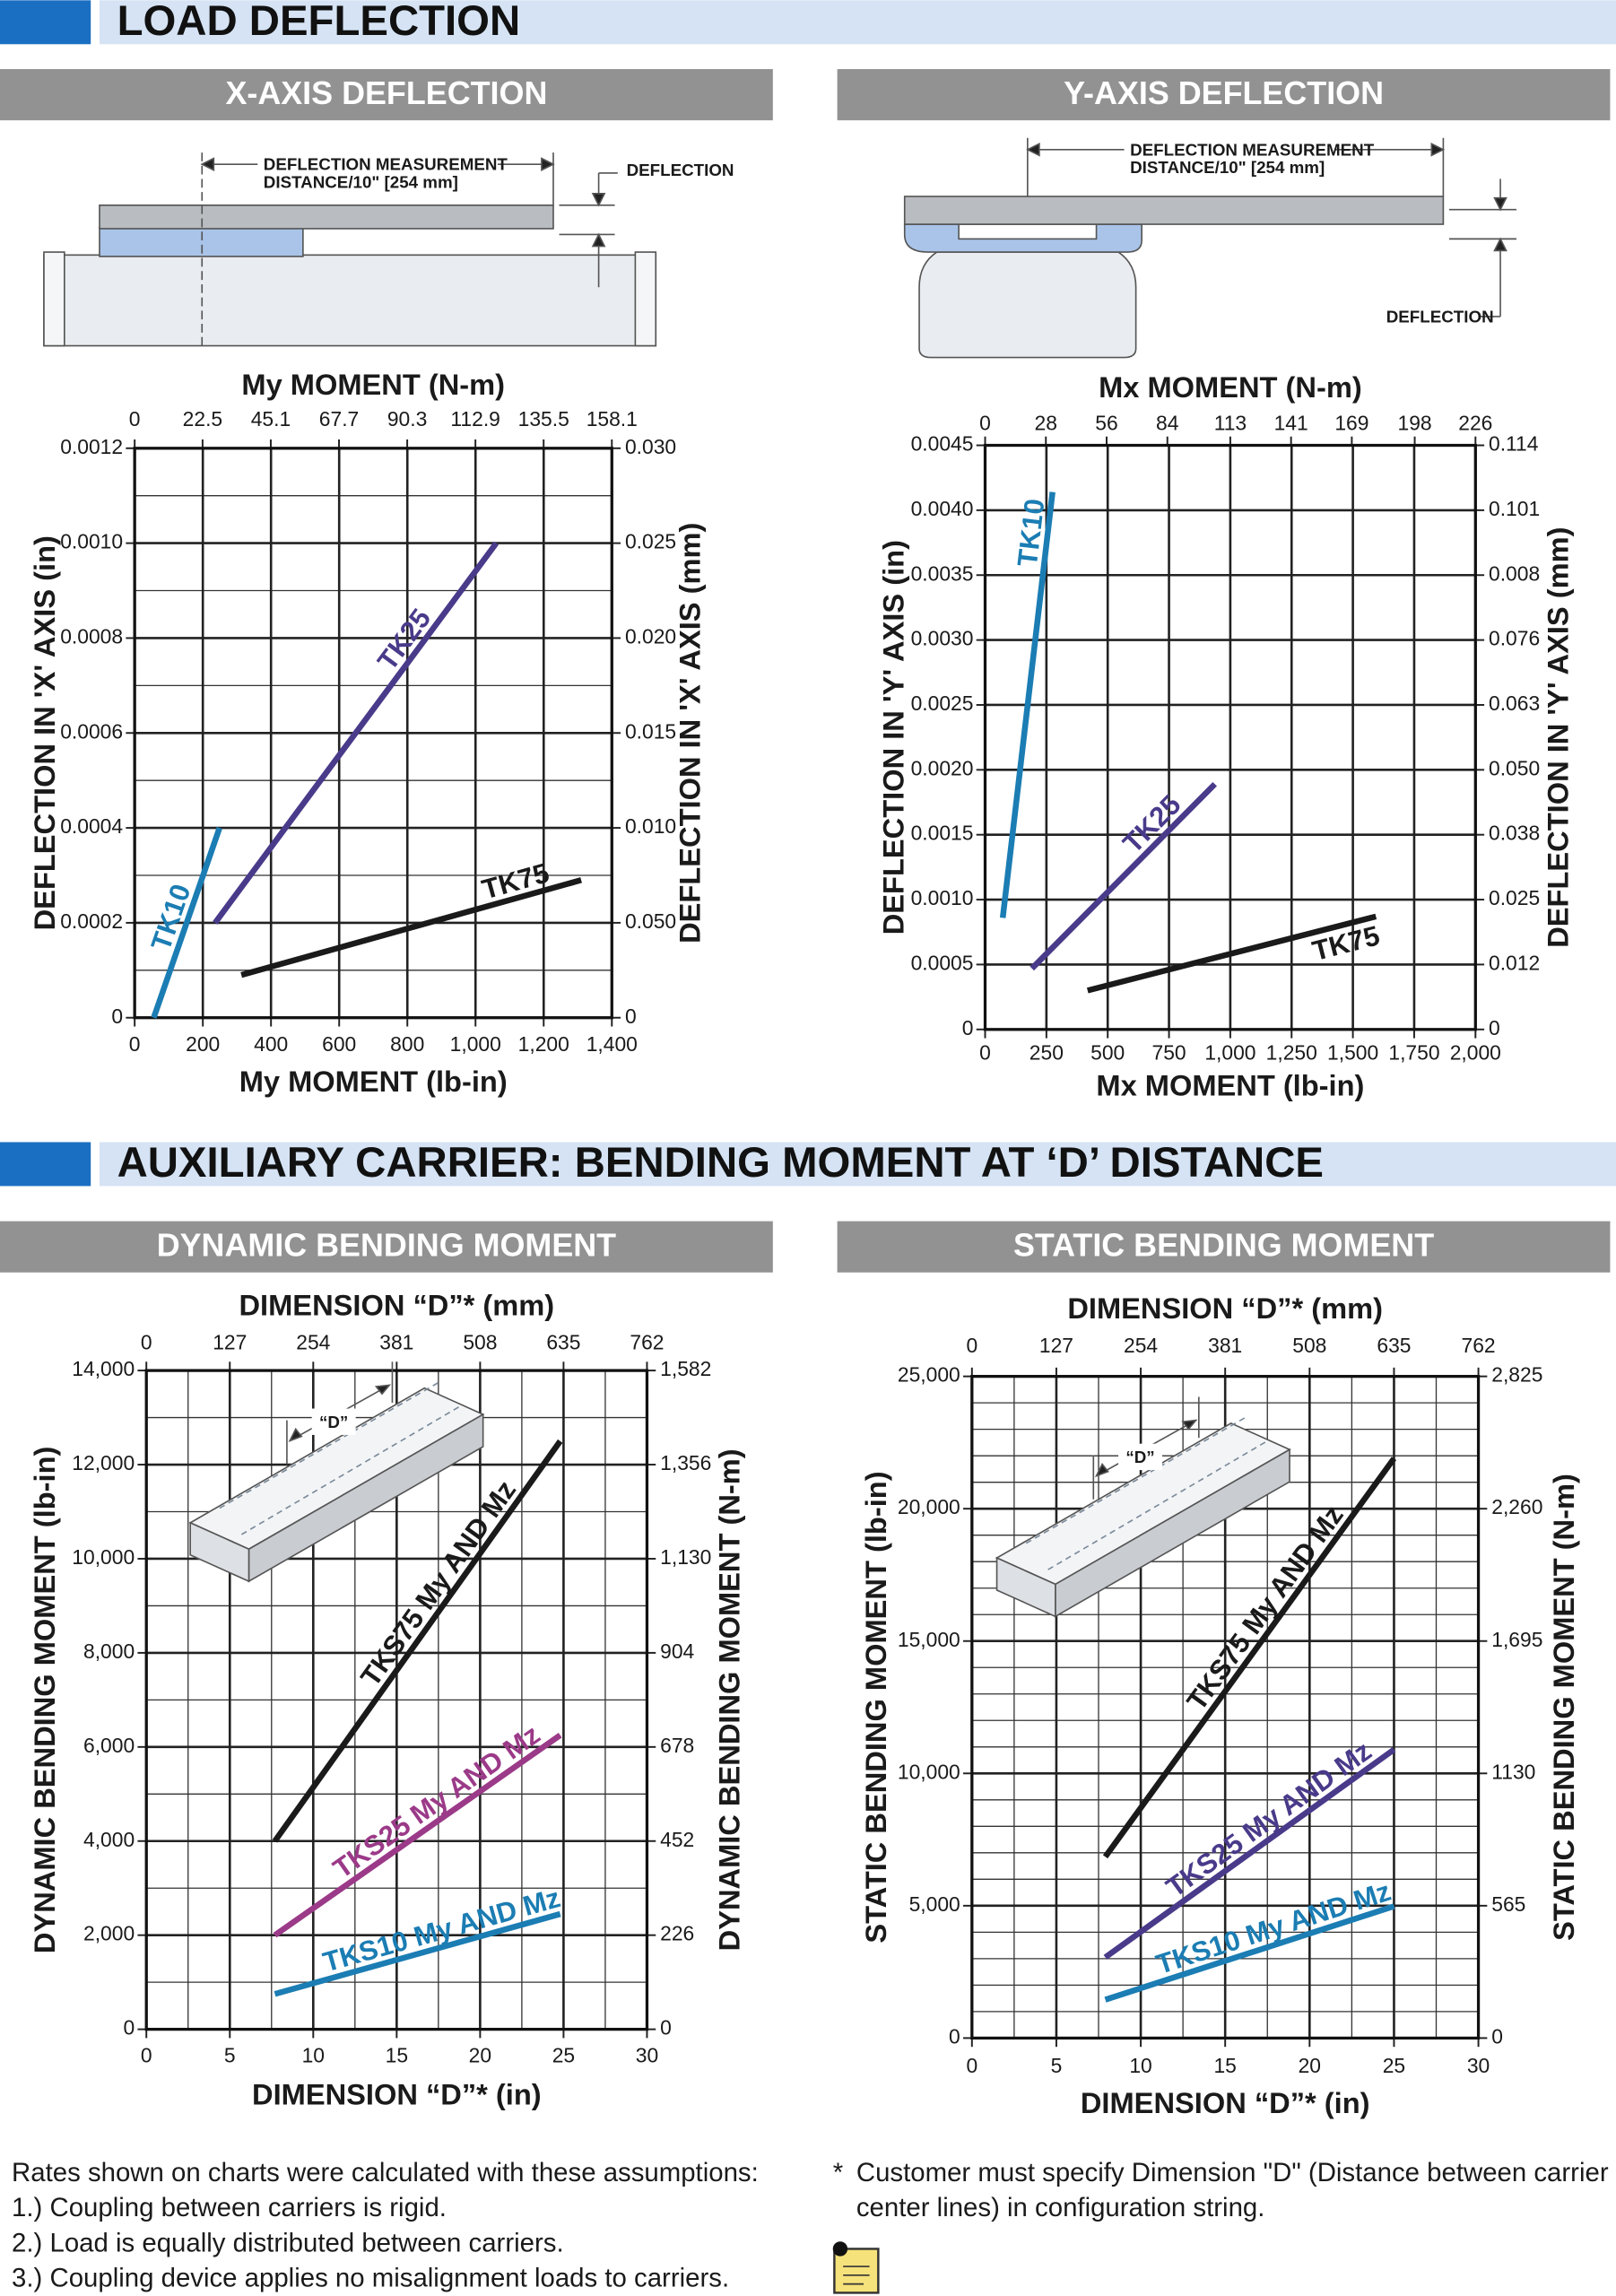 The image size is (1616, 2296). Describe the element at coordinates (838, 2172) in the screenshot. I see `note-asterisk: *` at that location.